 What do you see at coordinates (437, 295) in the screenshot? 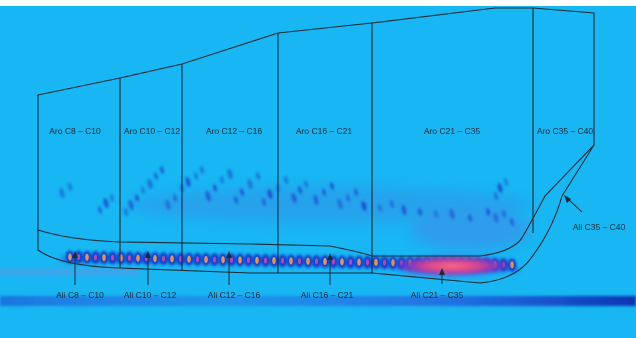
I see `ali-label-c21-c35: Ali C21 – C35` at bounding box center [437, 295].